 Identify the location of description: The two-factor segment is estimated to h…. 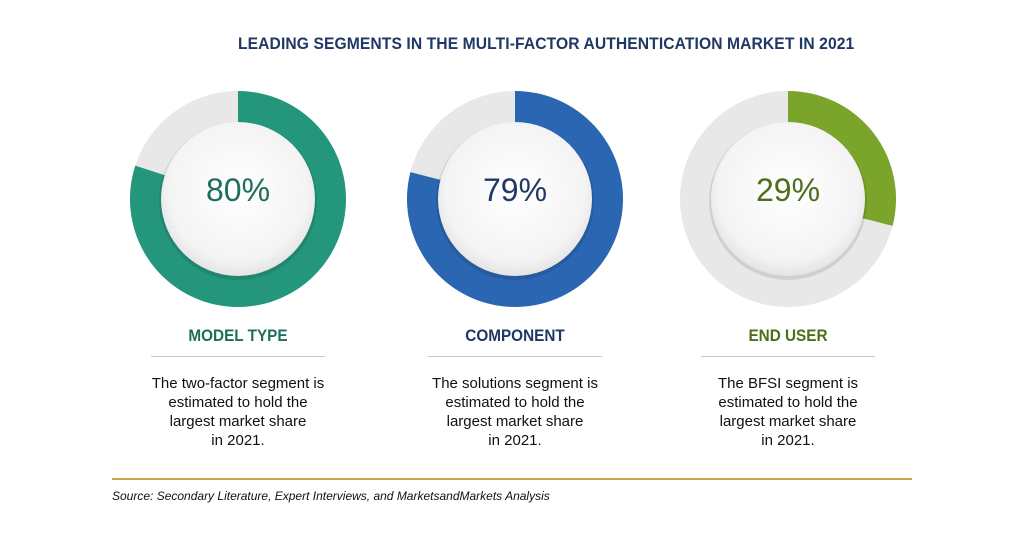
(238, 412).